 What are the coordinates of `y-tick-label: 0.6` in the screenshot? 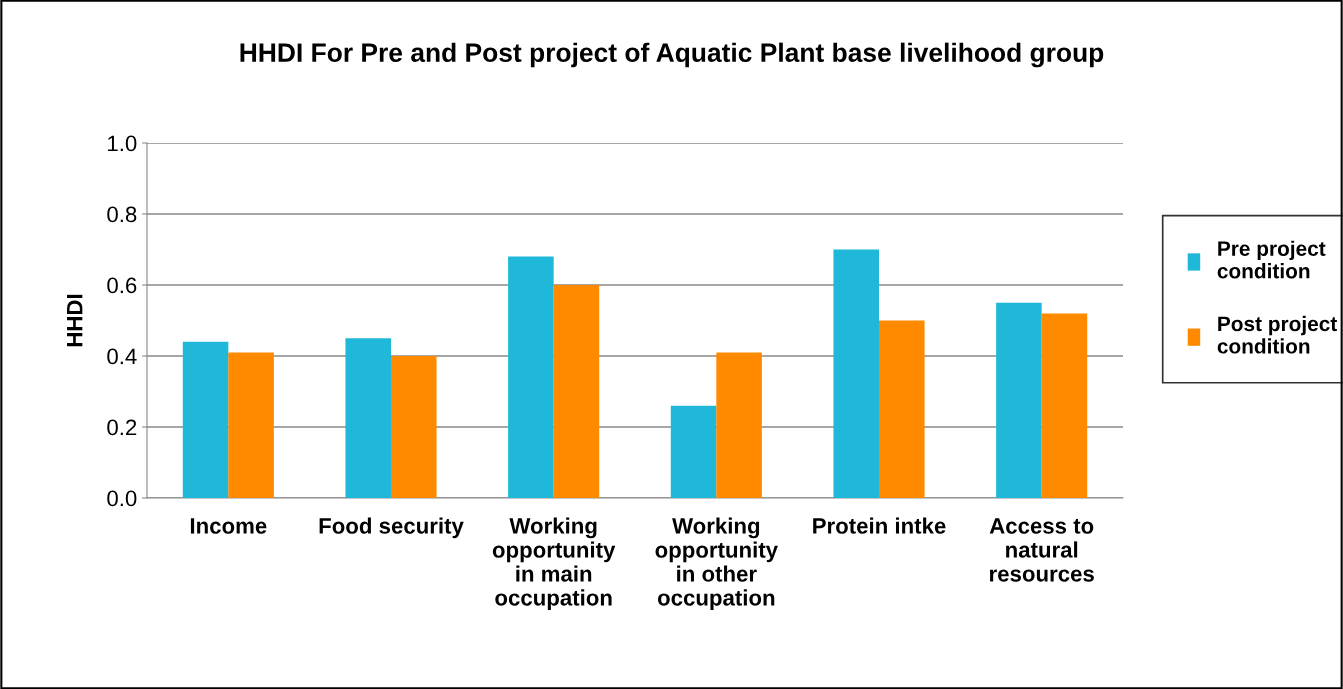 It's located at (122, 285).